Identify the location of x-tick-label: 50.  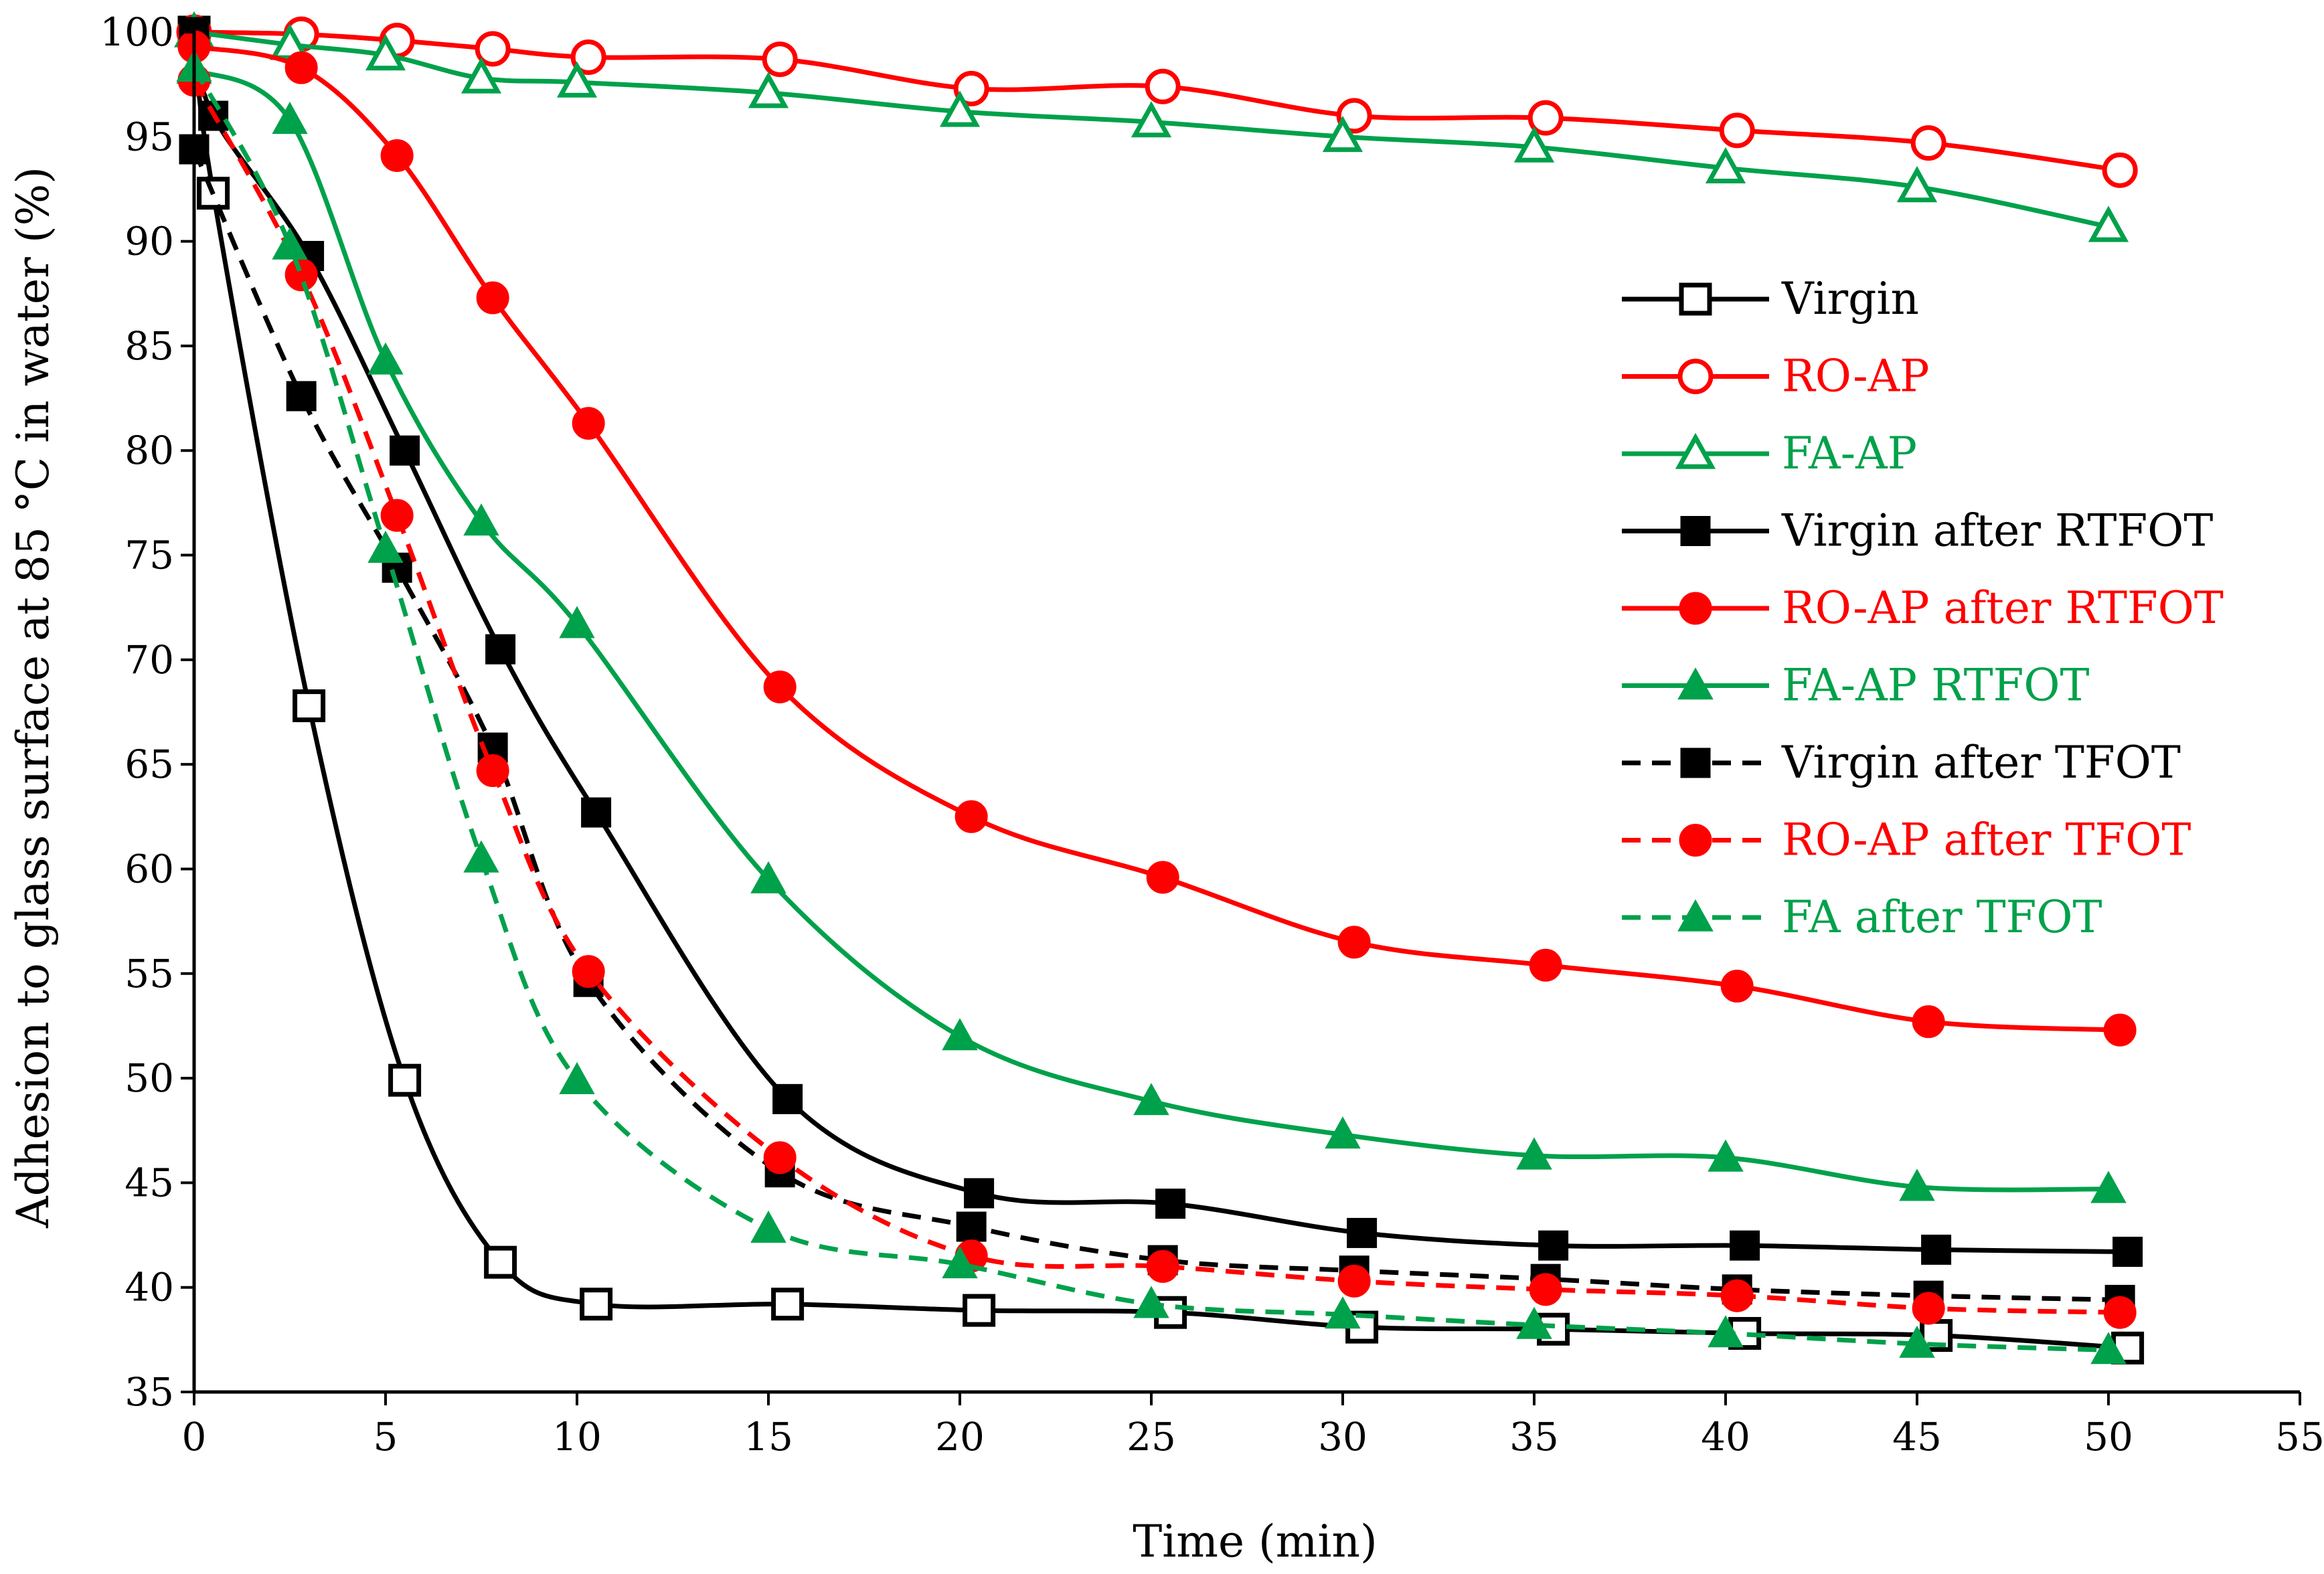
(2108, 1437).